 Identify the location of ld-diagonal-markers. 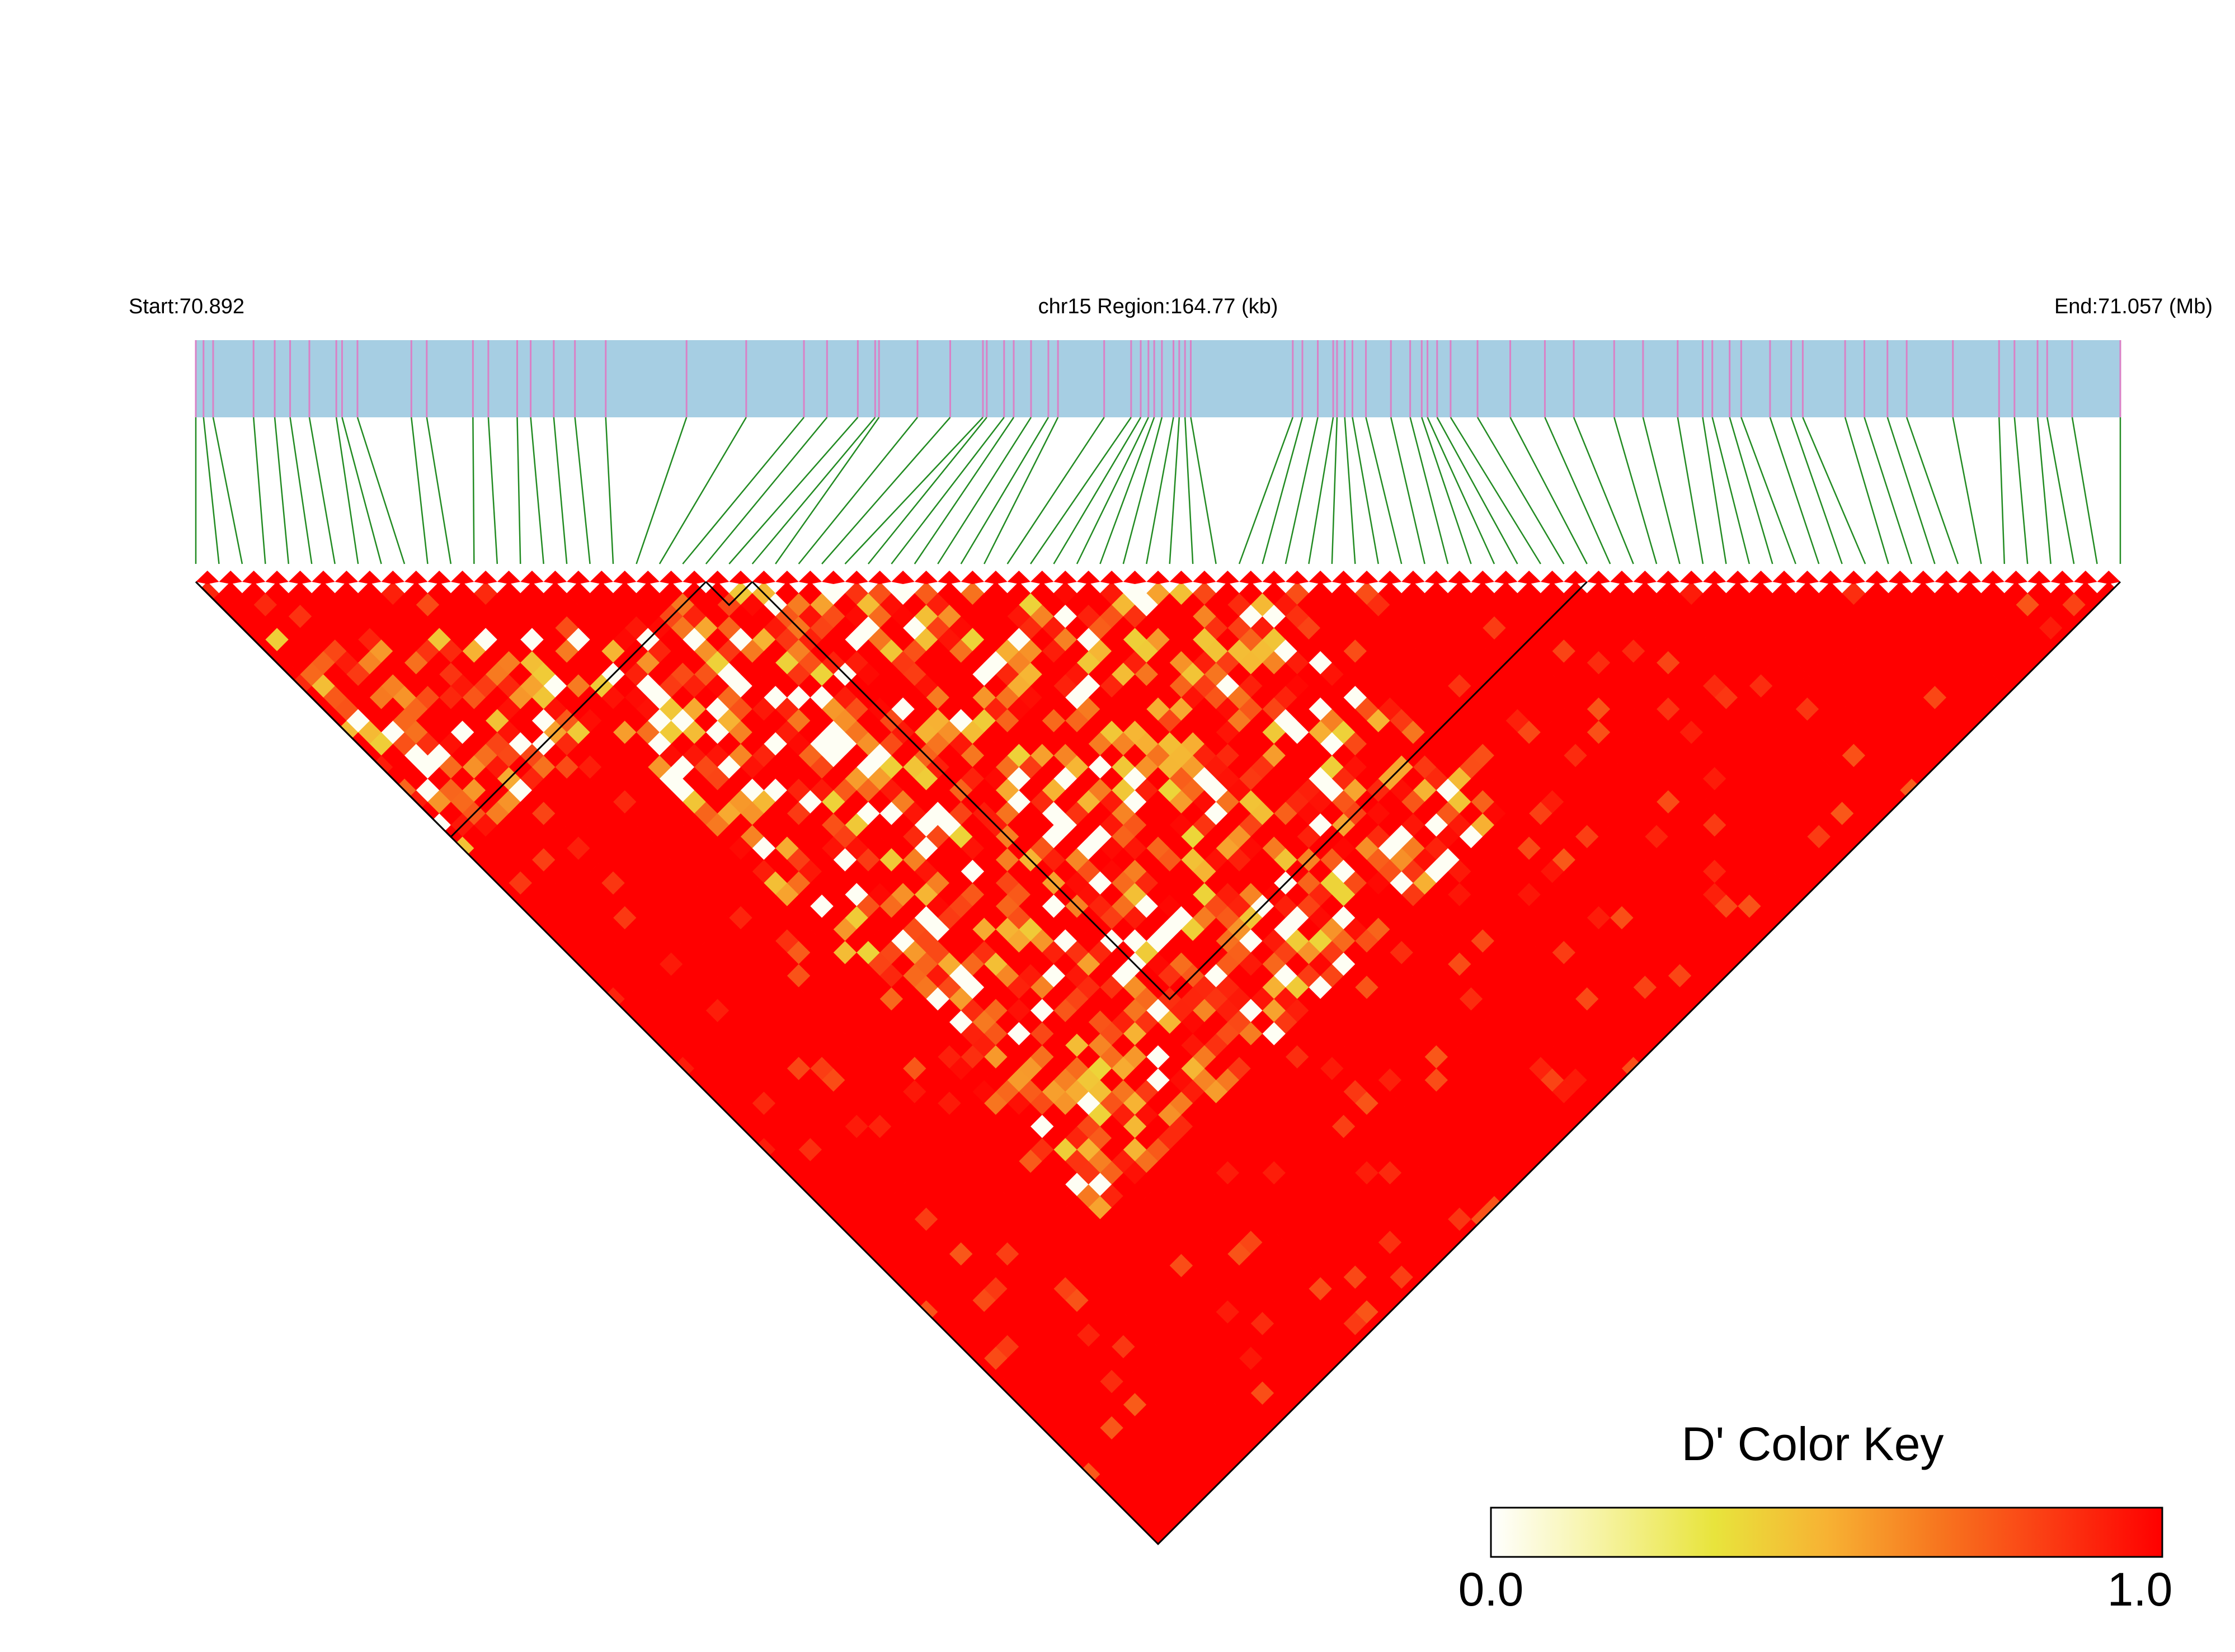
(1158, 578).